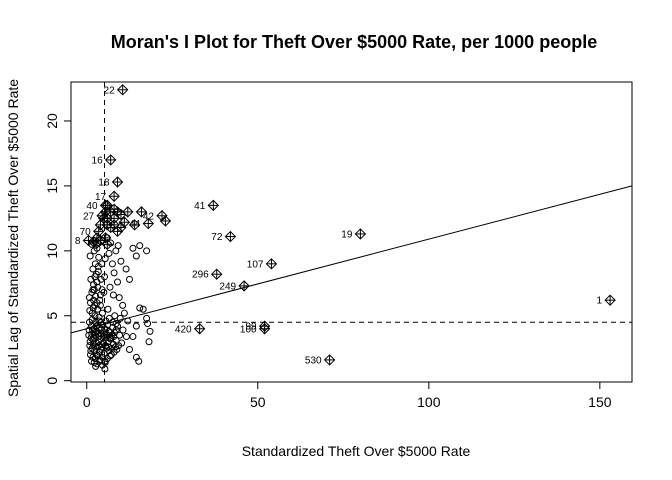  What do you see at coordinates (600, 402) in the screenshot?
I see `x-tick-label: 150` at bounding box center [600, 402].